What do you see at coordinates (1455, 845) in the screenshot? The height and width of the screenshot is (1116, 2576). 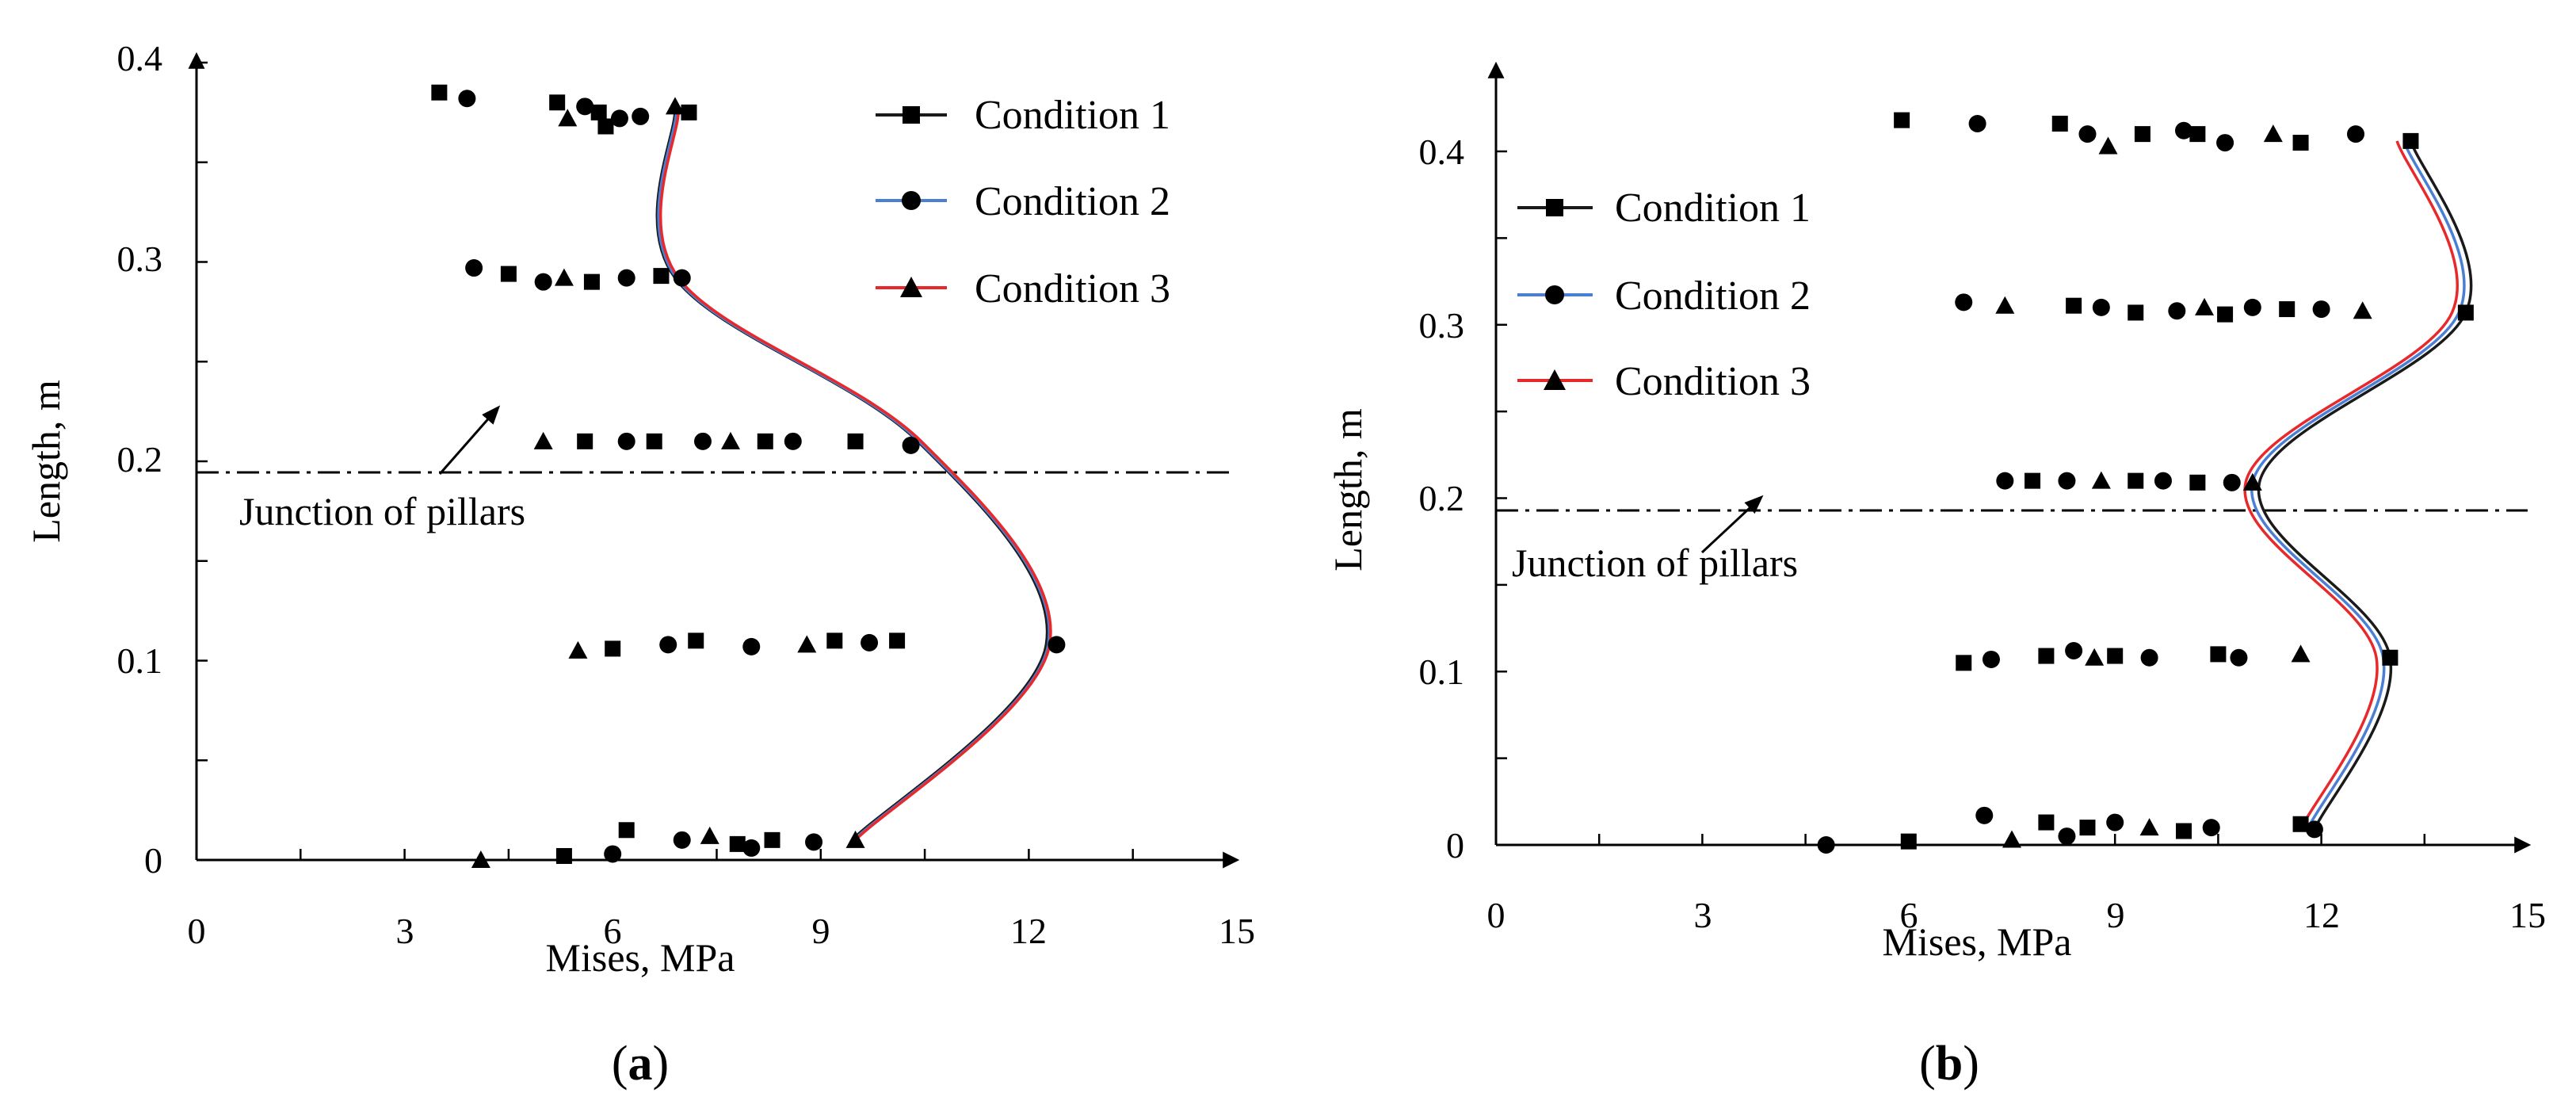 I see `y-tick-label-b-0: 0` at bounding box center [1455, 845].